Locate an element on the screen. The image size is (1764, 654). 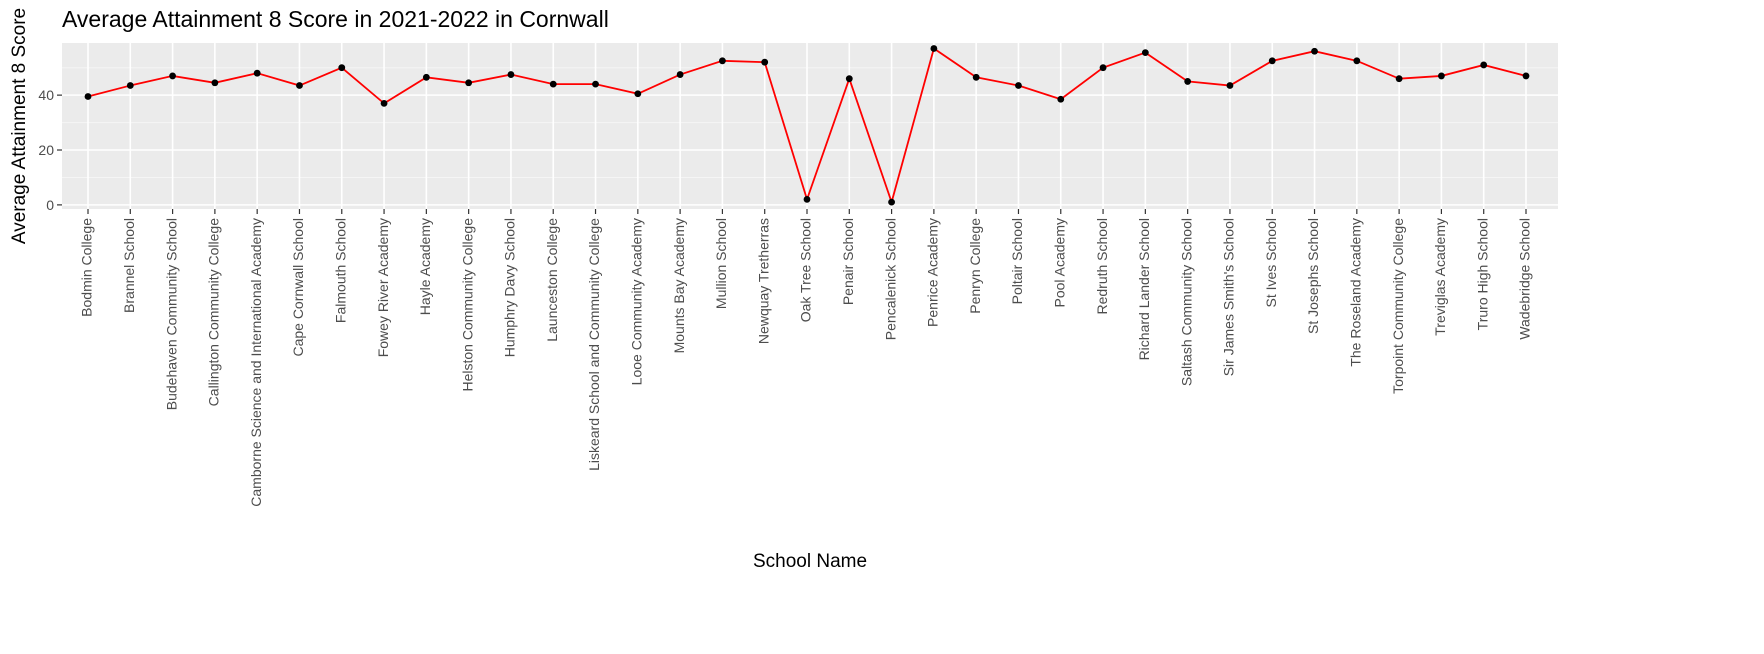
x-tick-label: Poltair School is located at coordinates (1017, 261).